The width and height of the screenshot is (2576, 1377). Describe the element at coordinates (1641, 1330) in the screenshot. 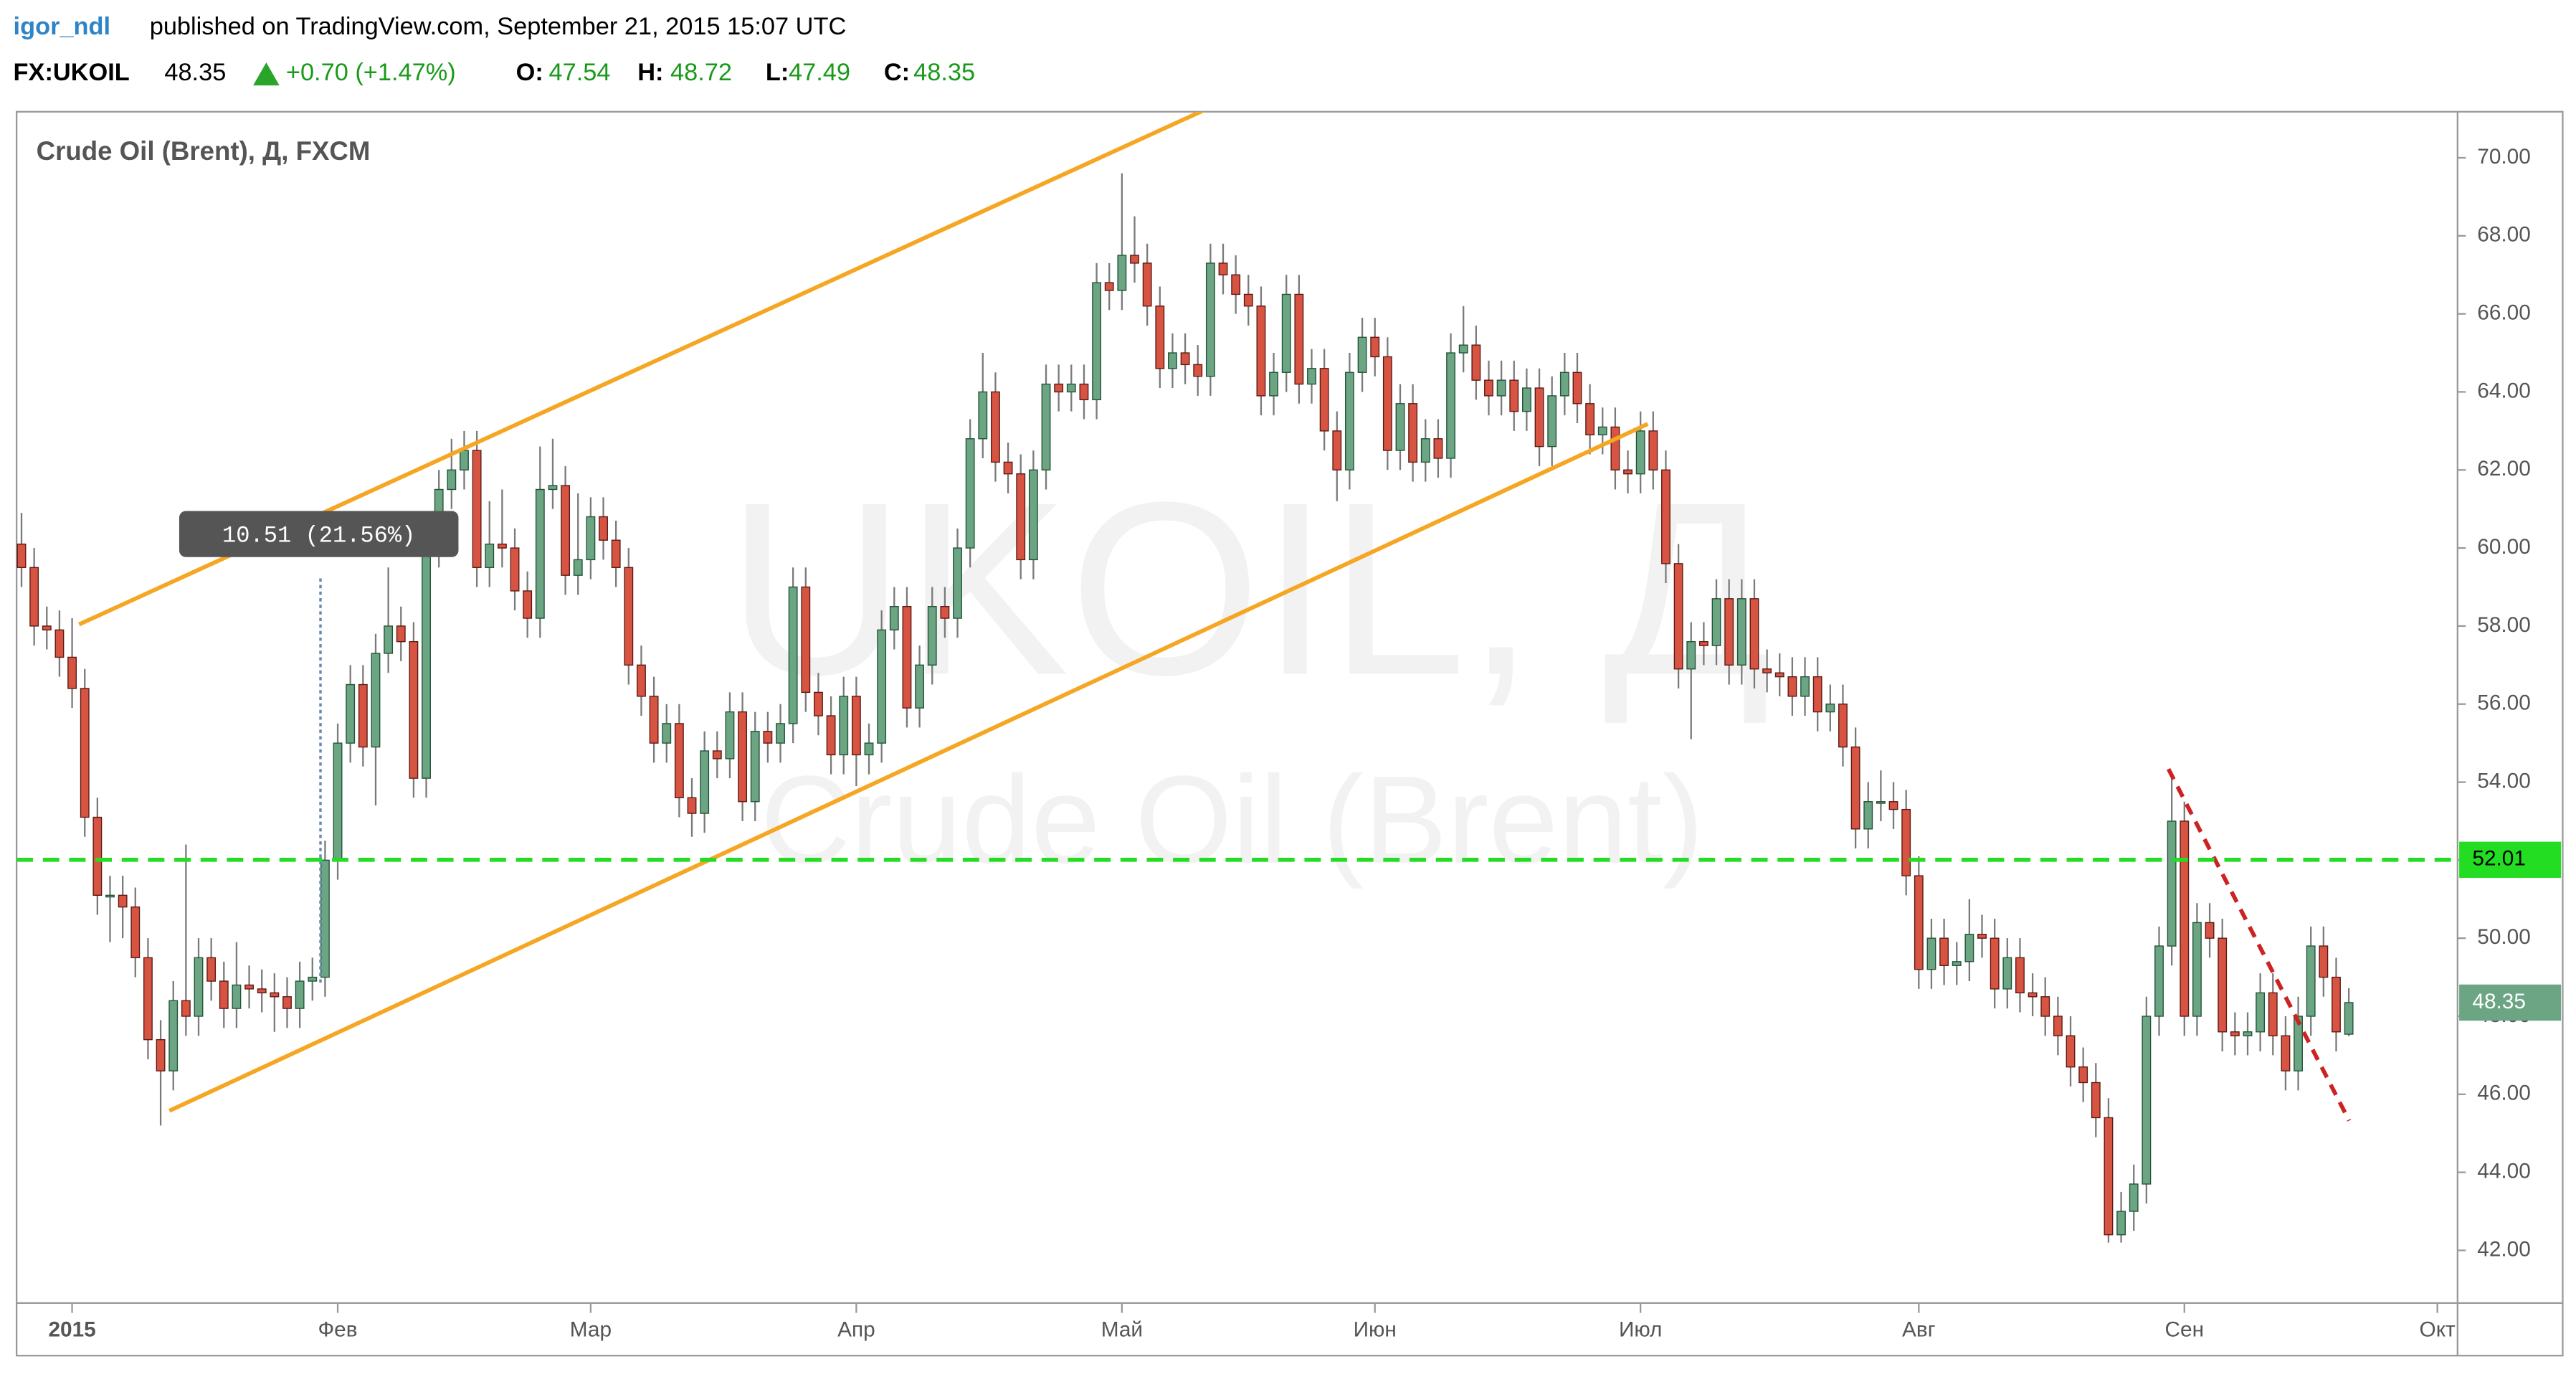

I see `x-tick-label: Июл` at that location.